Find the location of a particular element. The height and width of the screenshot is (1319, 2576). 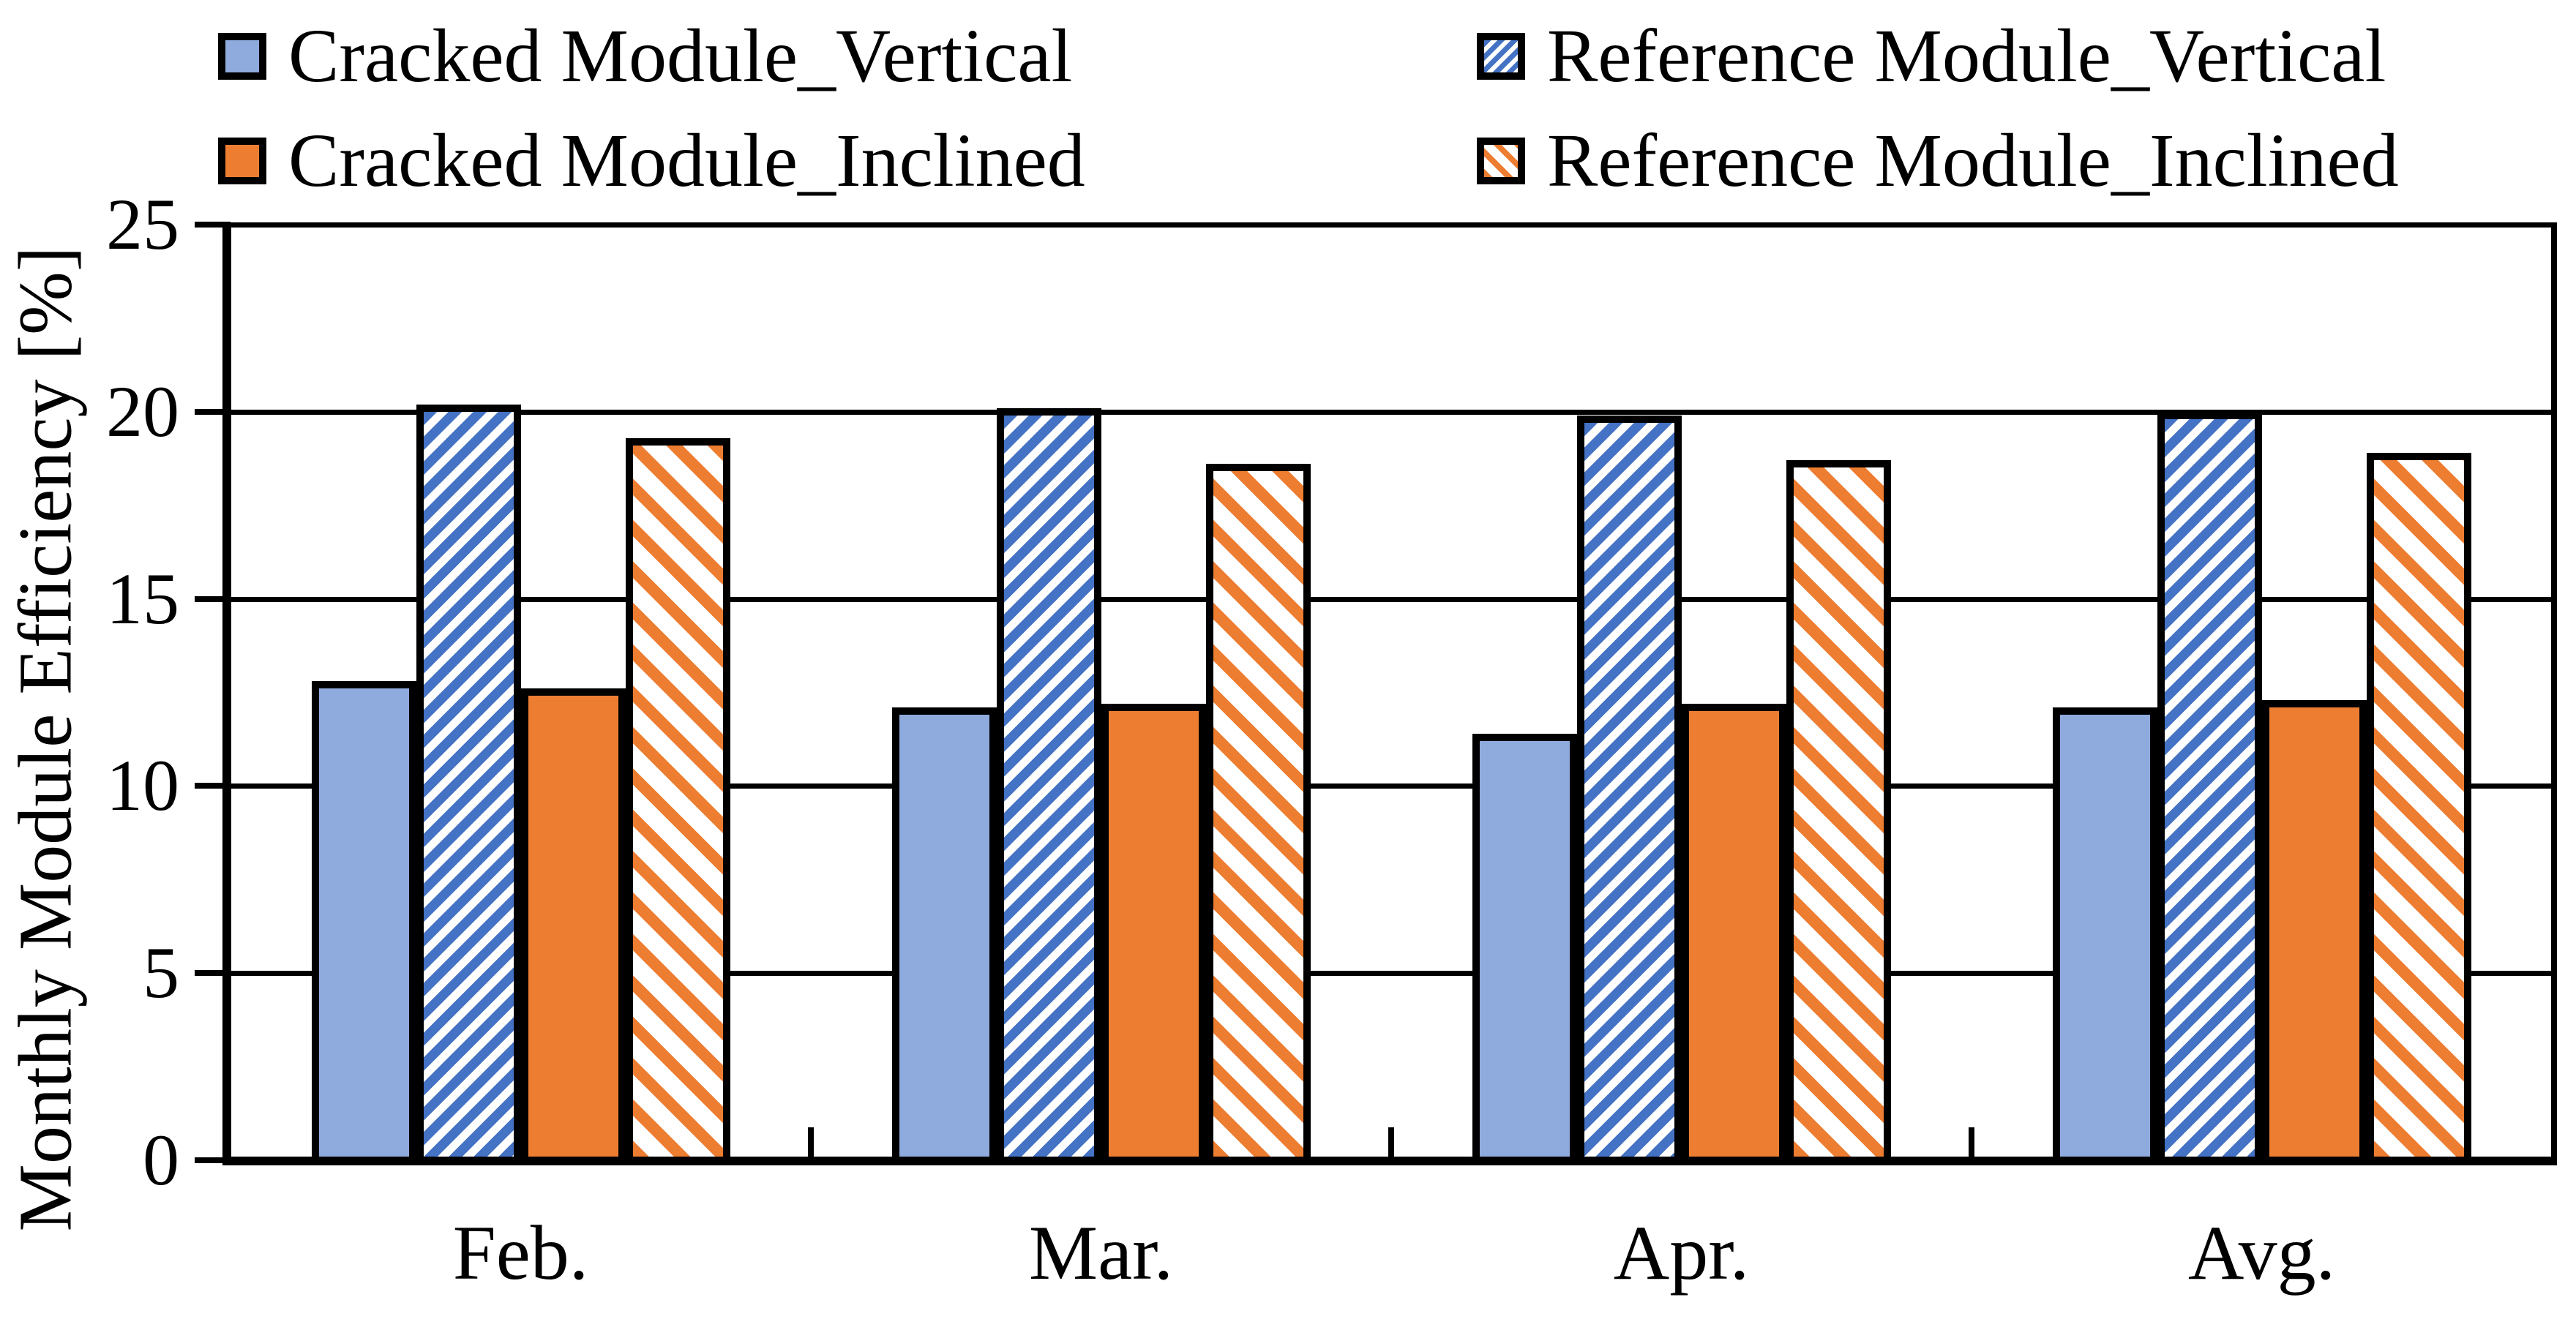

legend-item-cracked-vertical: Cracked Module_Vertical is located at coordinates (651, 56).